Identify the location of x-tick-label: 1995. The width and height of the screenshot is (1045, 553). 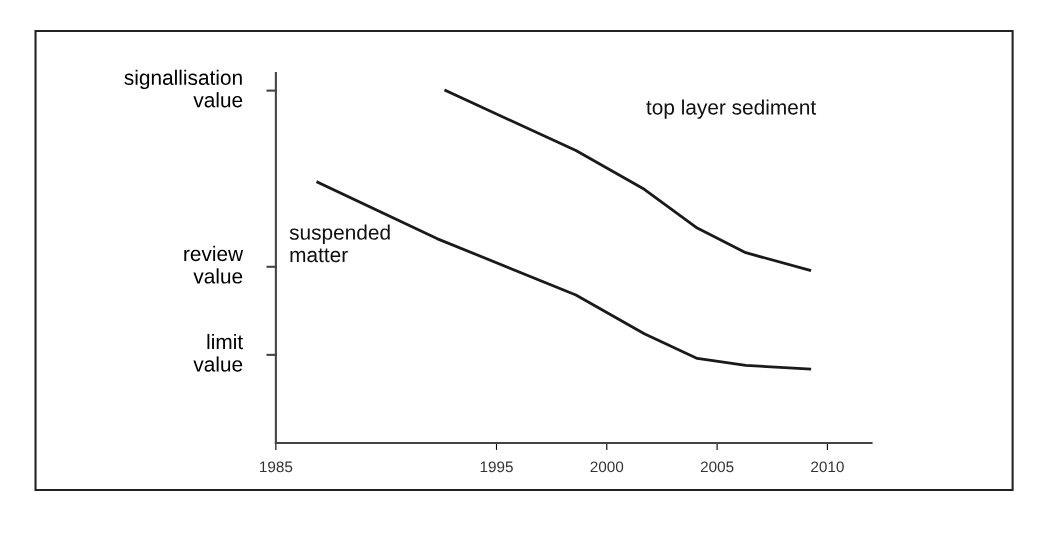
(496, 467).